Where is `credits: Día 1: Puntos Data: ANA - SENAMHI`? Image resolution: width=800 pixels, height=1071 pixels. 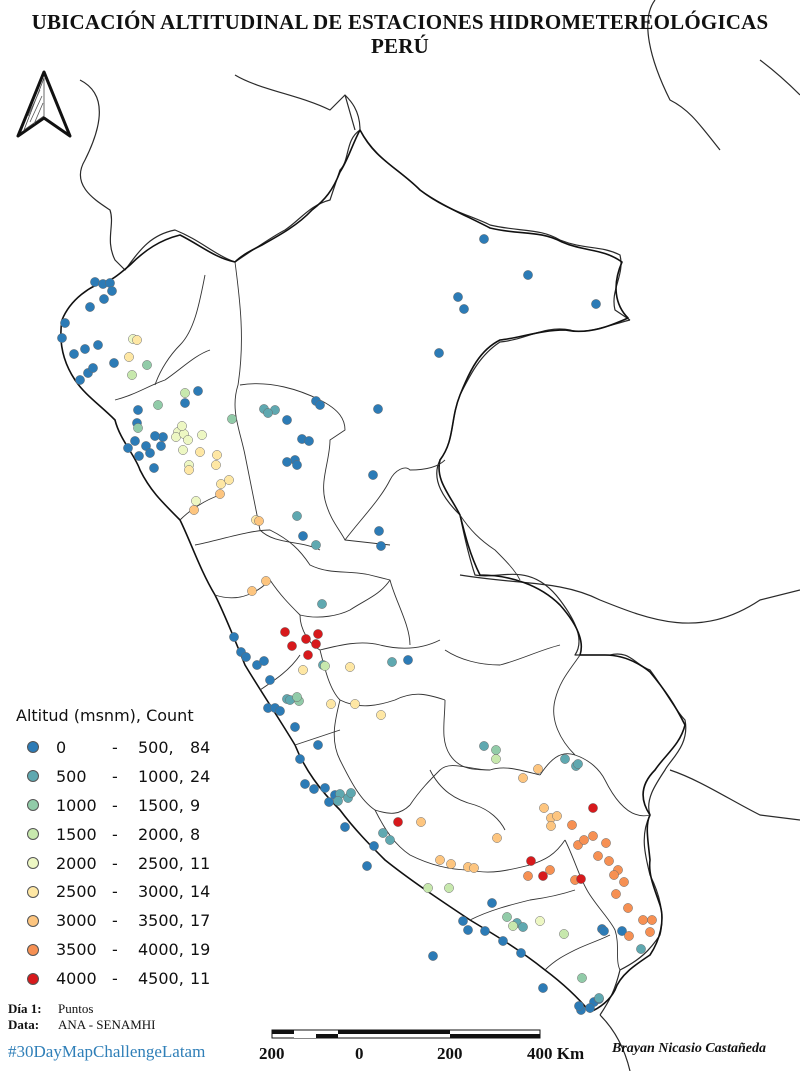 credits: Día 1: Puntos Data: ANA - SENAMHI is located at coordinates (82, 1017).